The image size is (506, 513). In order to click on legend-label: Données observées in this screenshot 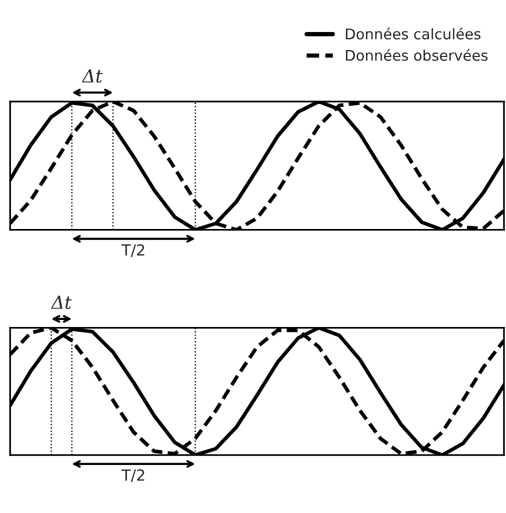, I will do `click(417, 54)`.